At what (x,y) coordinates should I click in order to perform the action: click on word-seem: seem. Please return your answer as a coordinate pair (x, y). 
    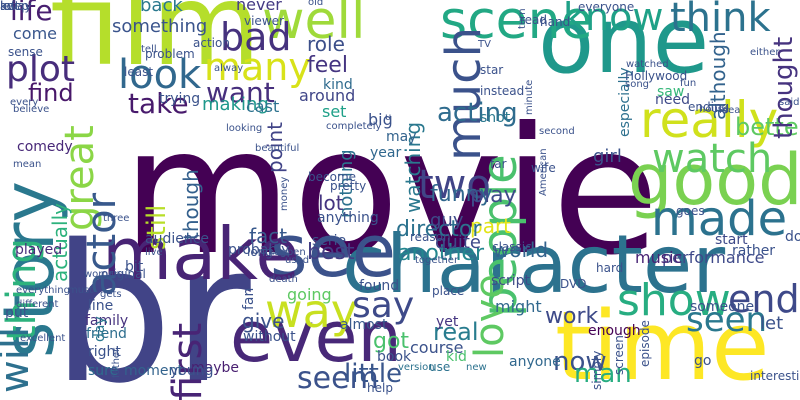
    Looking at the image, I should click on (338, 378).